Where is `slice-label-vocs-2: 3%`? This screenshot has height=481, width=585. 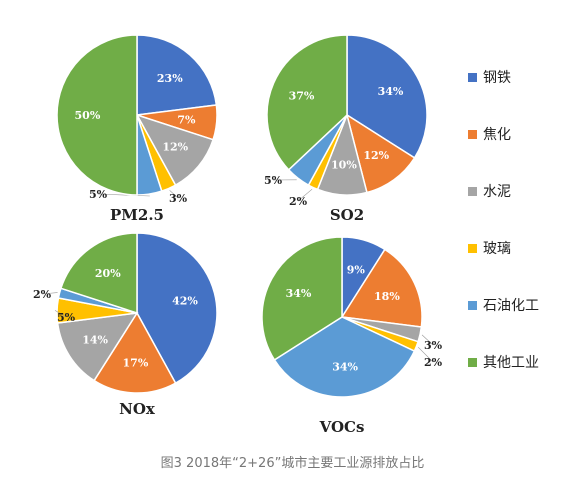
slice-label-vocs-2: 3% is located at coordinates (433, 345).